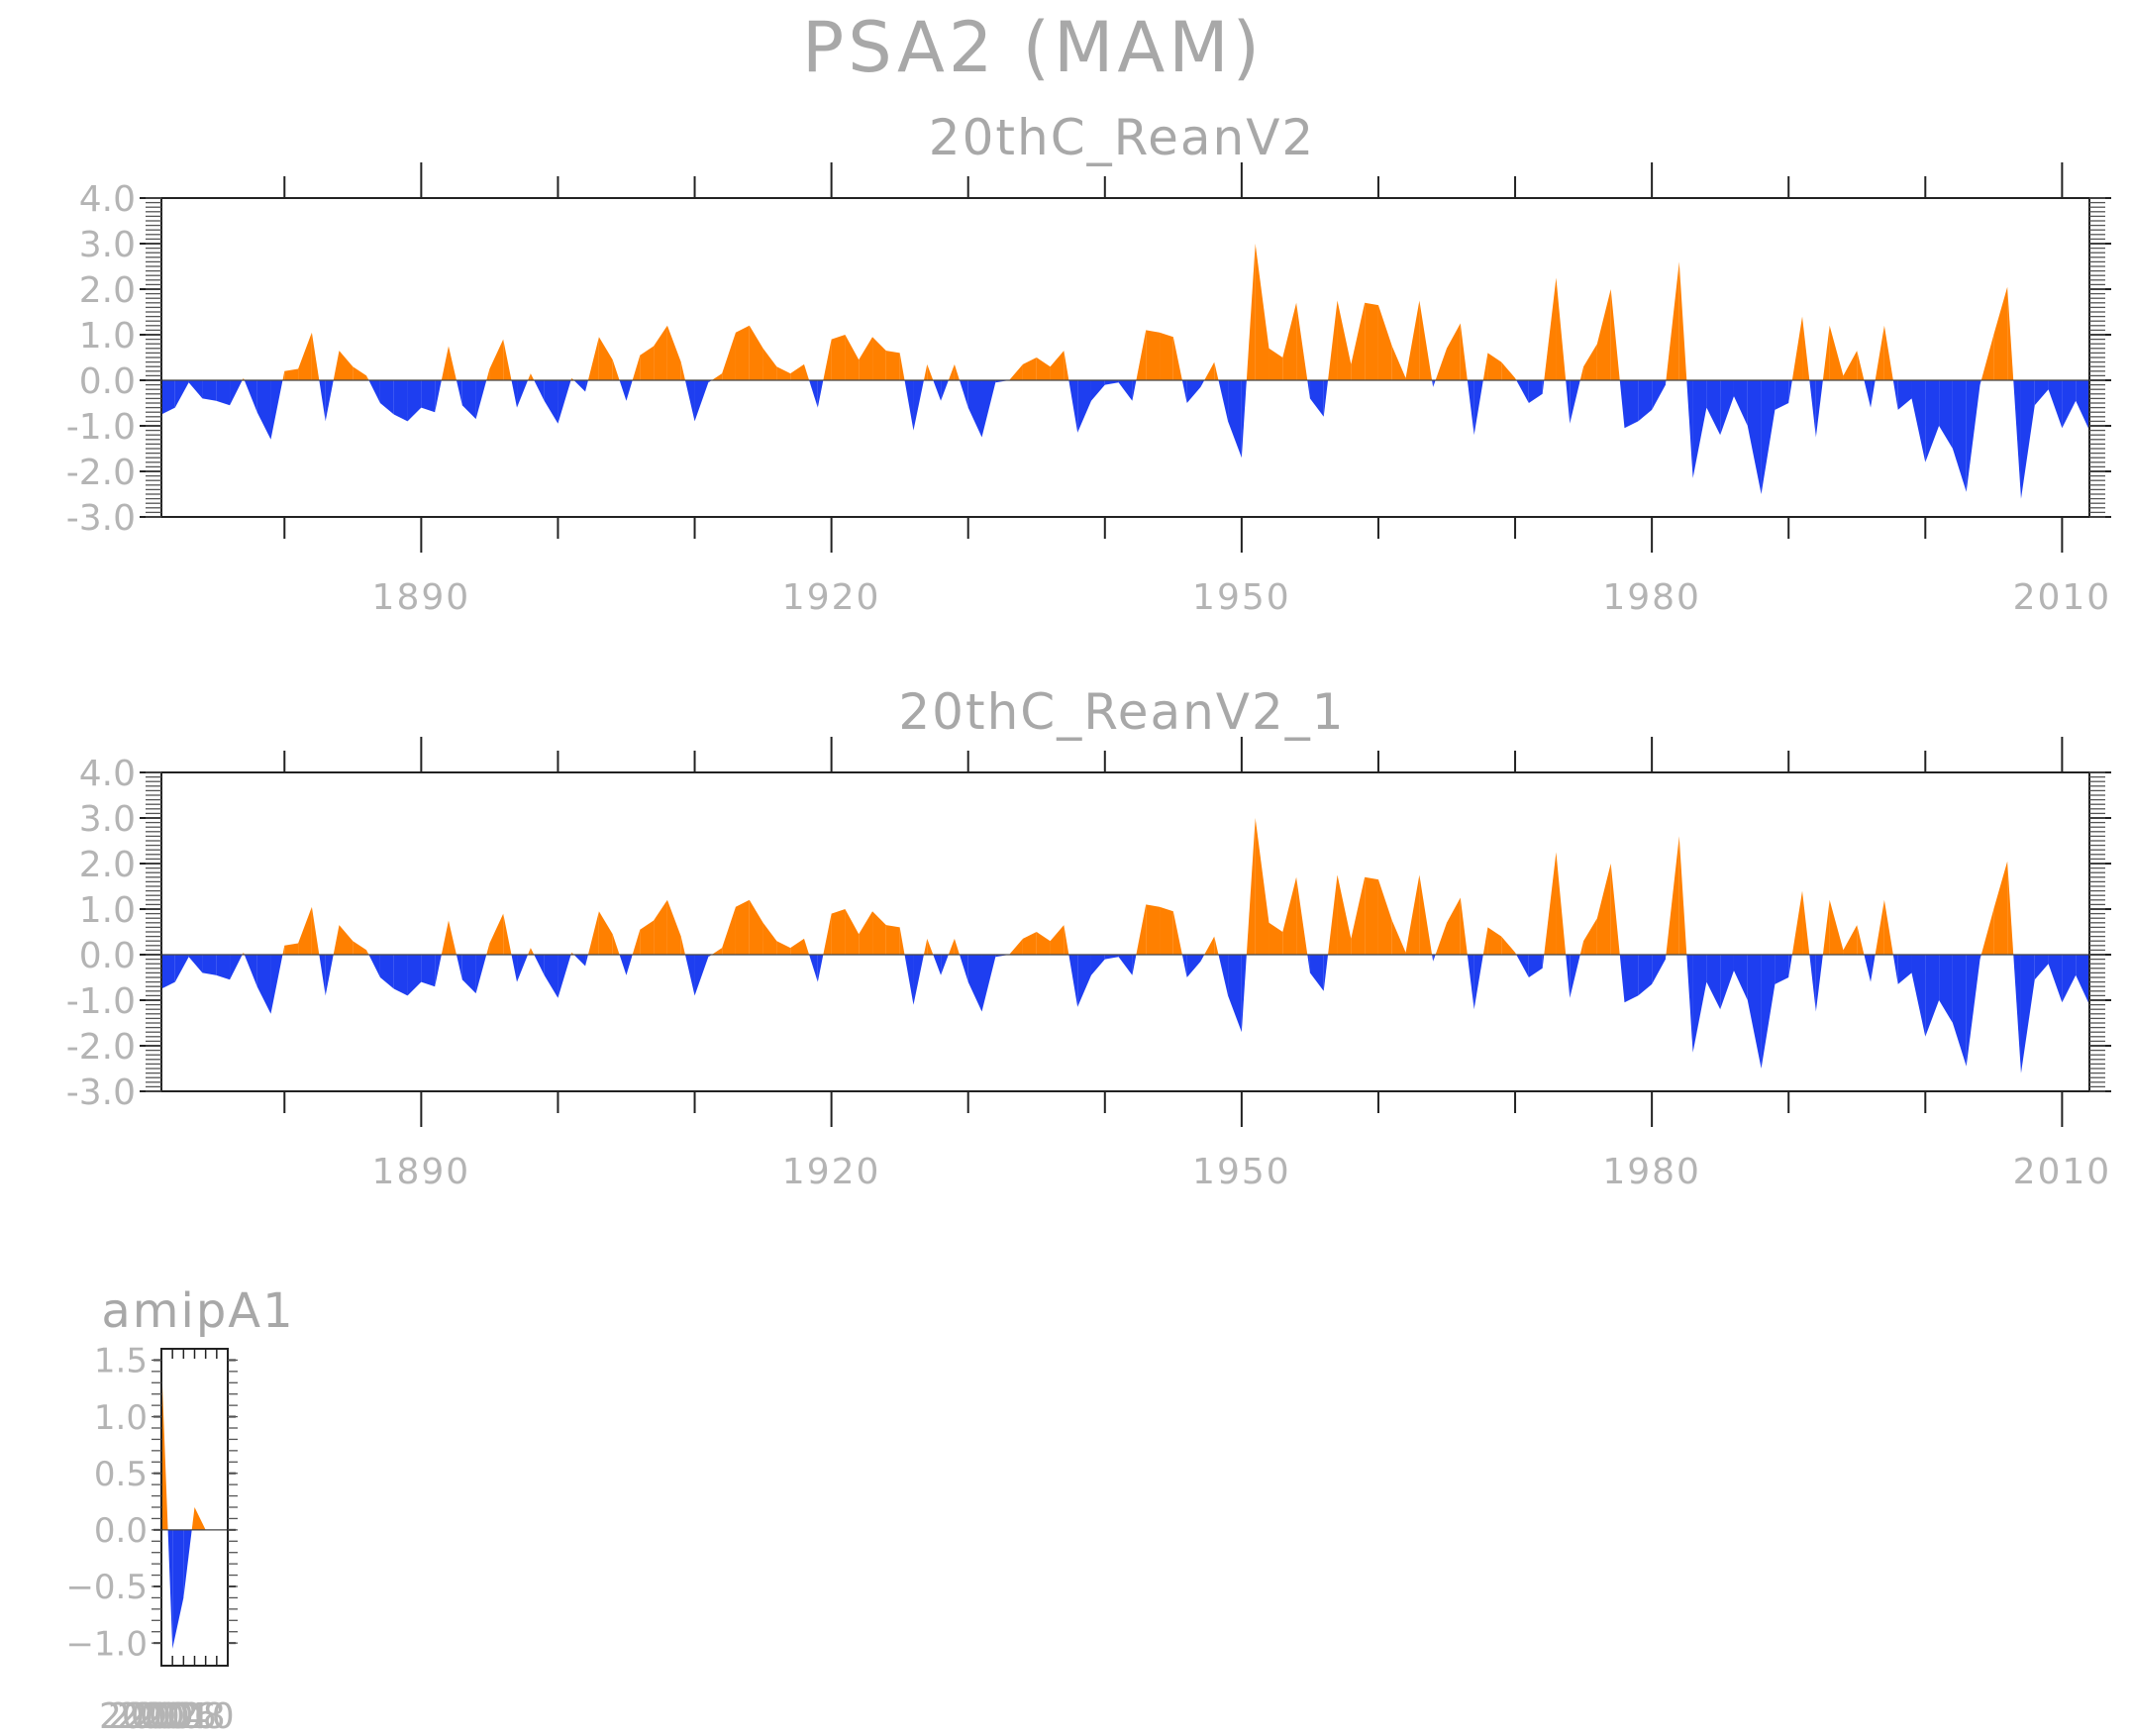 The height and width of the screenshot is (1736, 2132). I want to click on x-tick-label: 2006, so click(171, 1716).